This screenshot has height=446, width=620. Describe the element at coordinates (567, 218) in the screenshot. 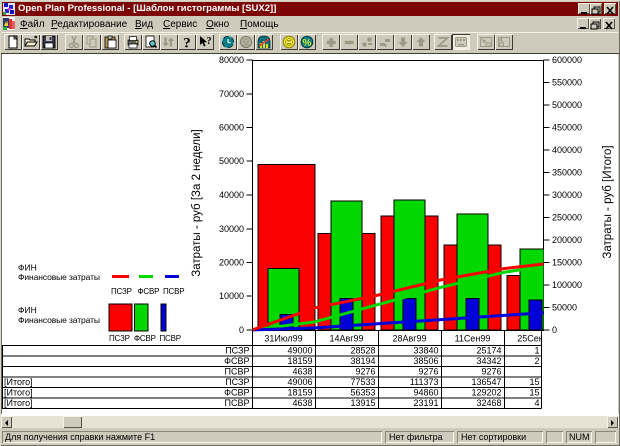

I see `svg-text: 250000` at that location.